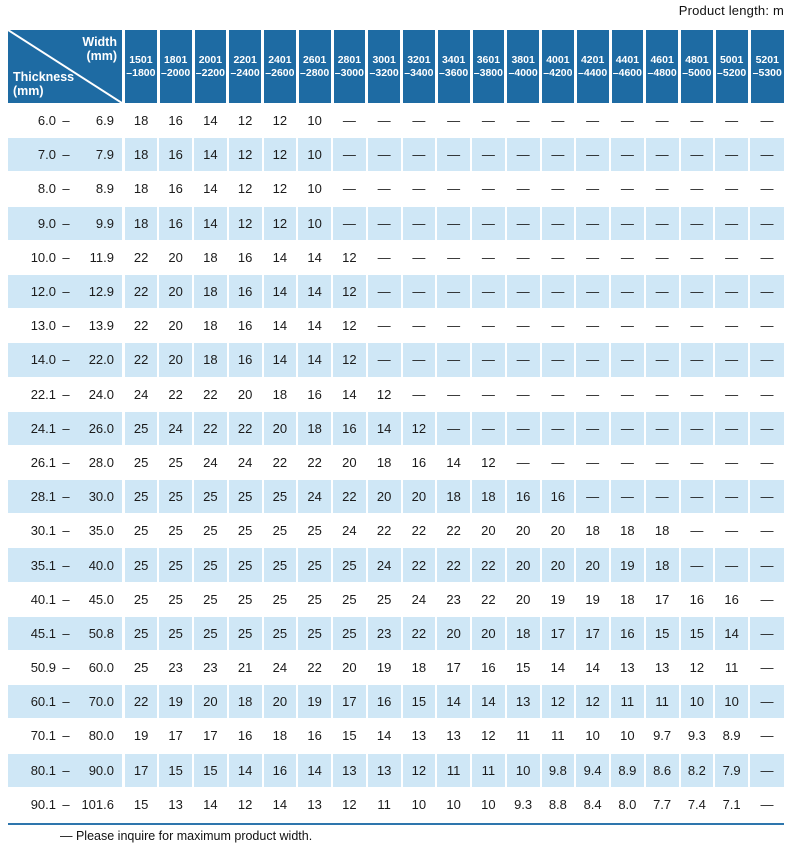 The width and height of the screenshot is (791, 849). Describe the element at coordinates (43, 633) in the screenshot. I see `thickness-min: 45.1` at that location.